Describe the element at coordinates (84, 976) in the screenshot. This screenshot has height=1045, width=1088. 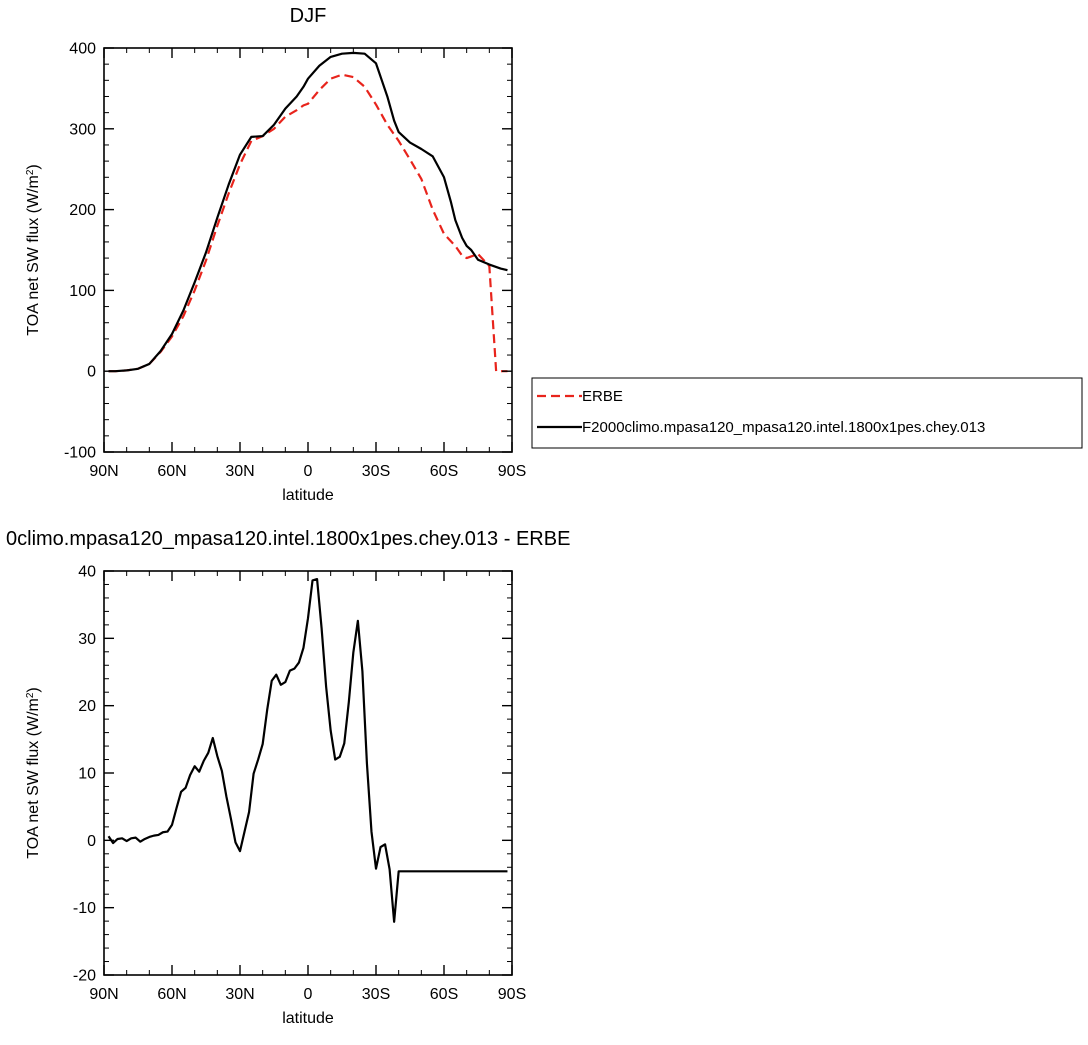
I see `bottom-chart-y-tick-label: -20` at that location.